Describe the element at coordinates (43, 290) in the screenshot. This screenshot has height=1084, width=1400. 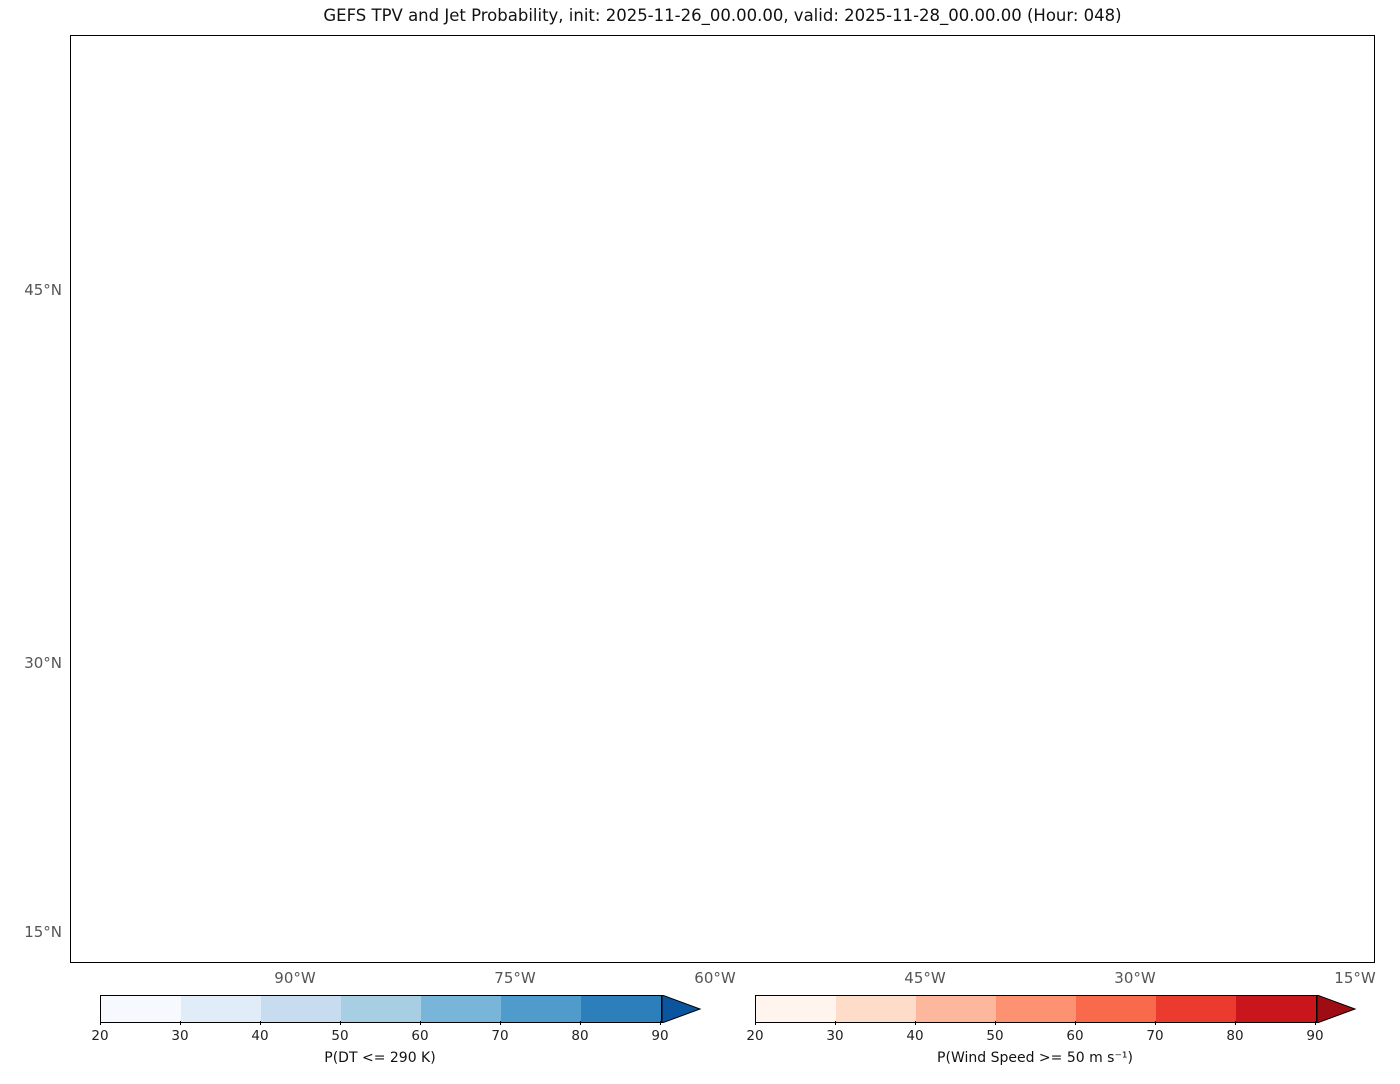
I see `lat-label-45n: 45°N` at that location.